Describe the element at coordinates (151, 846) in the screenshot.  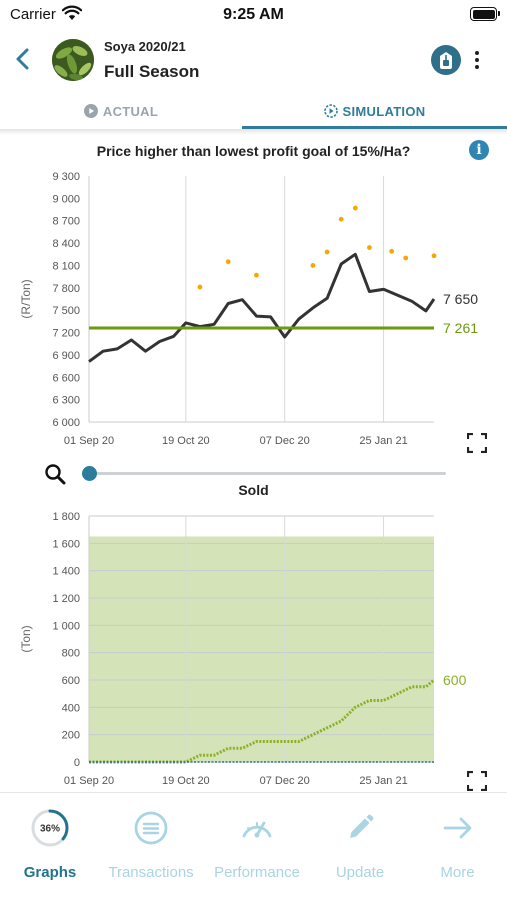
I see `nav-transactions: Transactions` at that location.